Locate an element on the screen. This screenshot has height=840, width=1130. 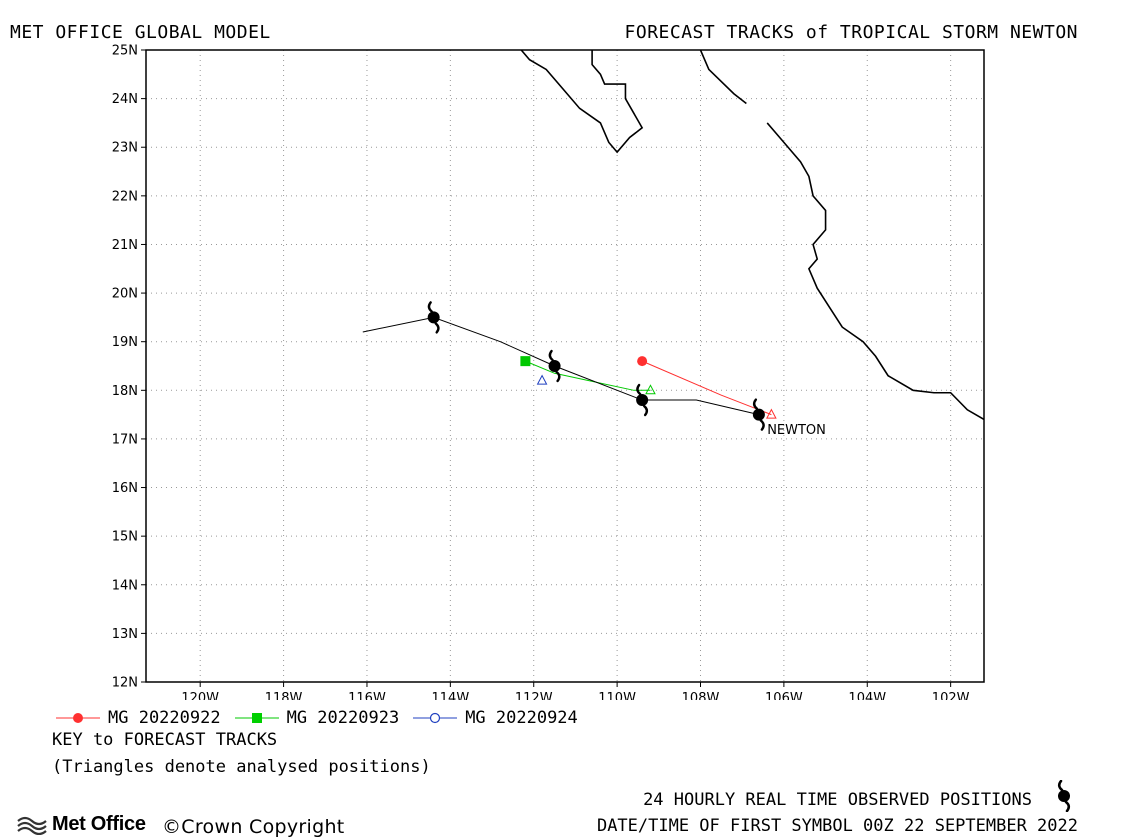
key-title: KEY to FORECAST TRACKS is located at coordinates (165, 740).